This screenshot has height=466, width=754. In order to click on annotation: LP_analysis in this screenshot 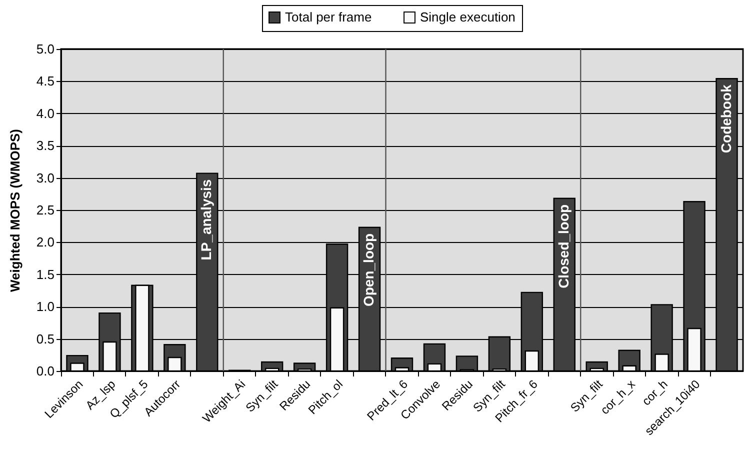, I will do `click(206, 219)`.